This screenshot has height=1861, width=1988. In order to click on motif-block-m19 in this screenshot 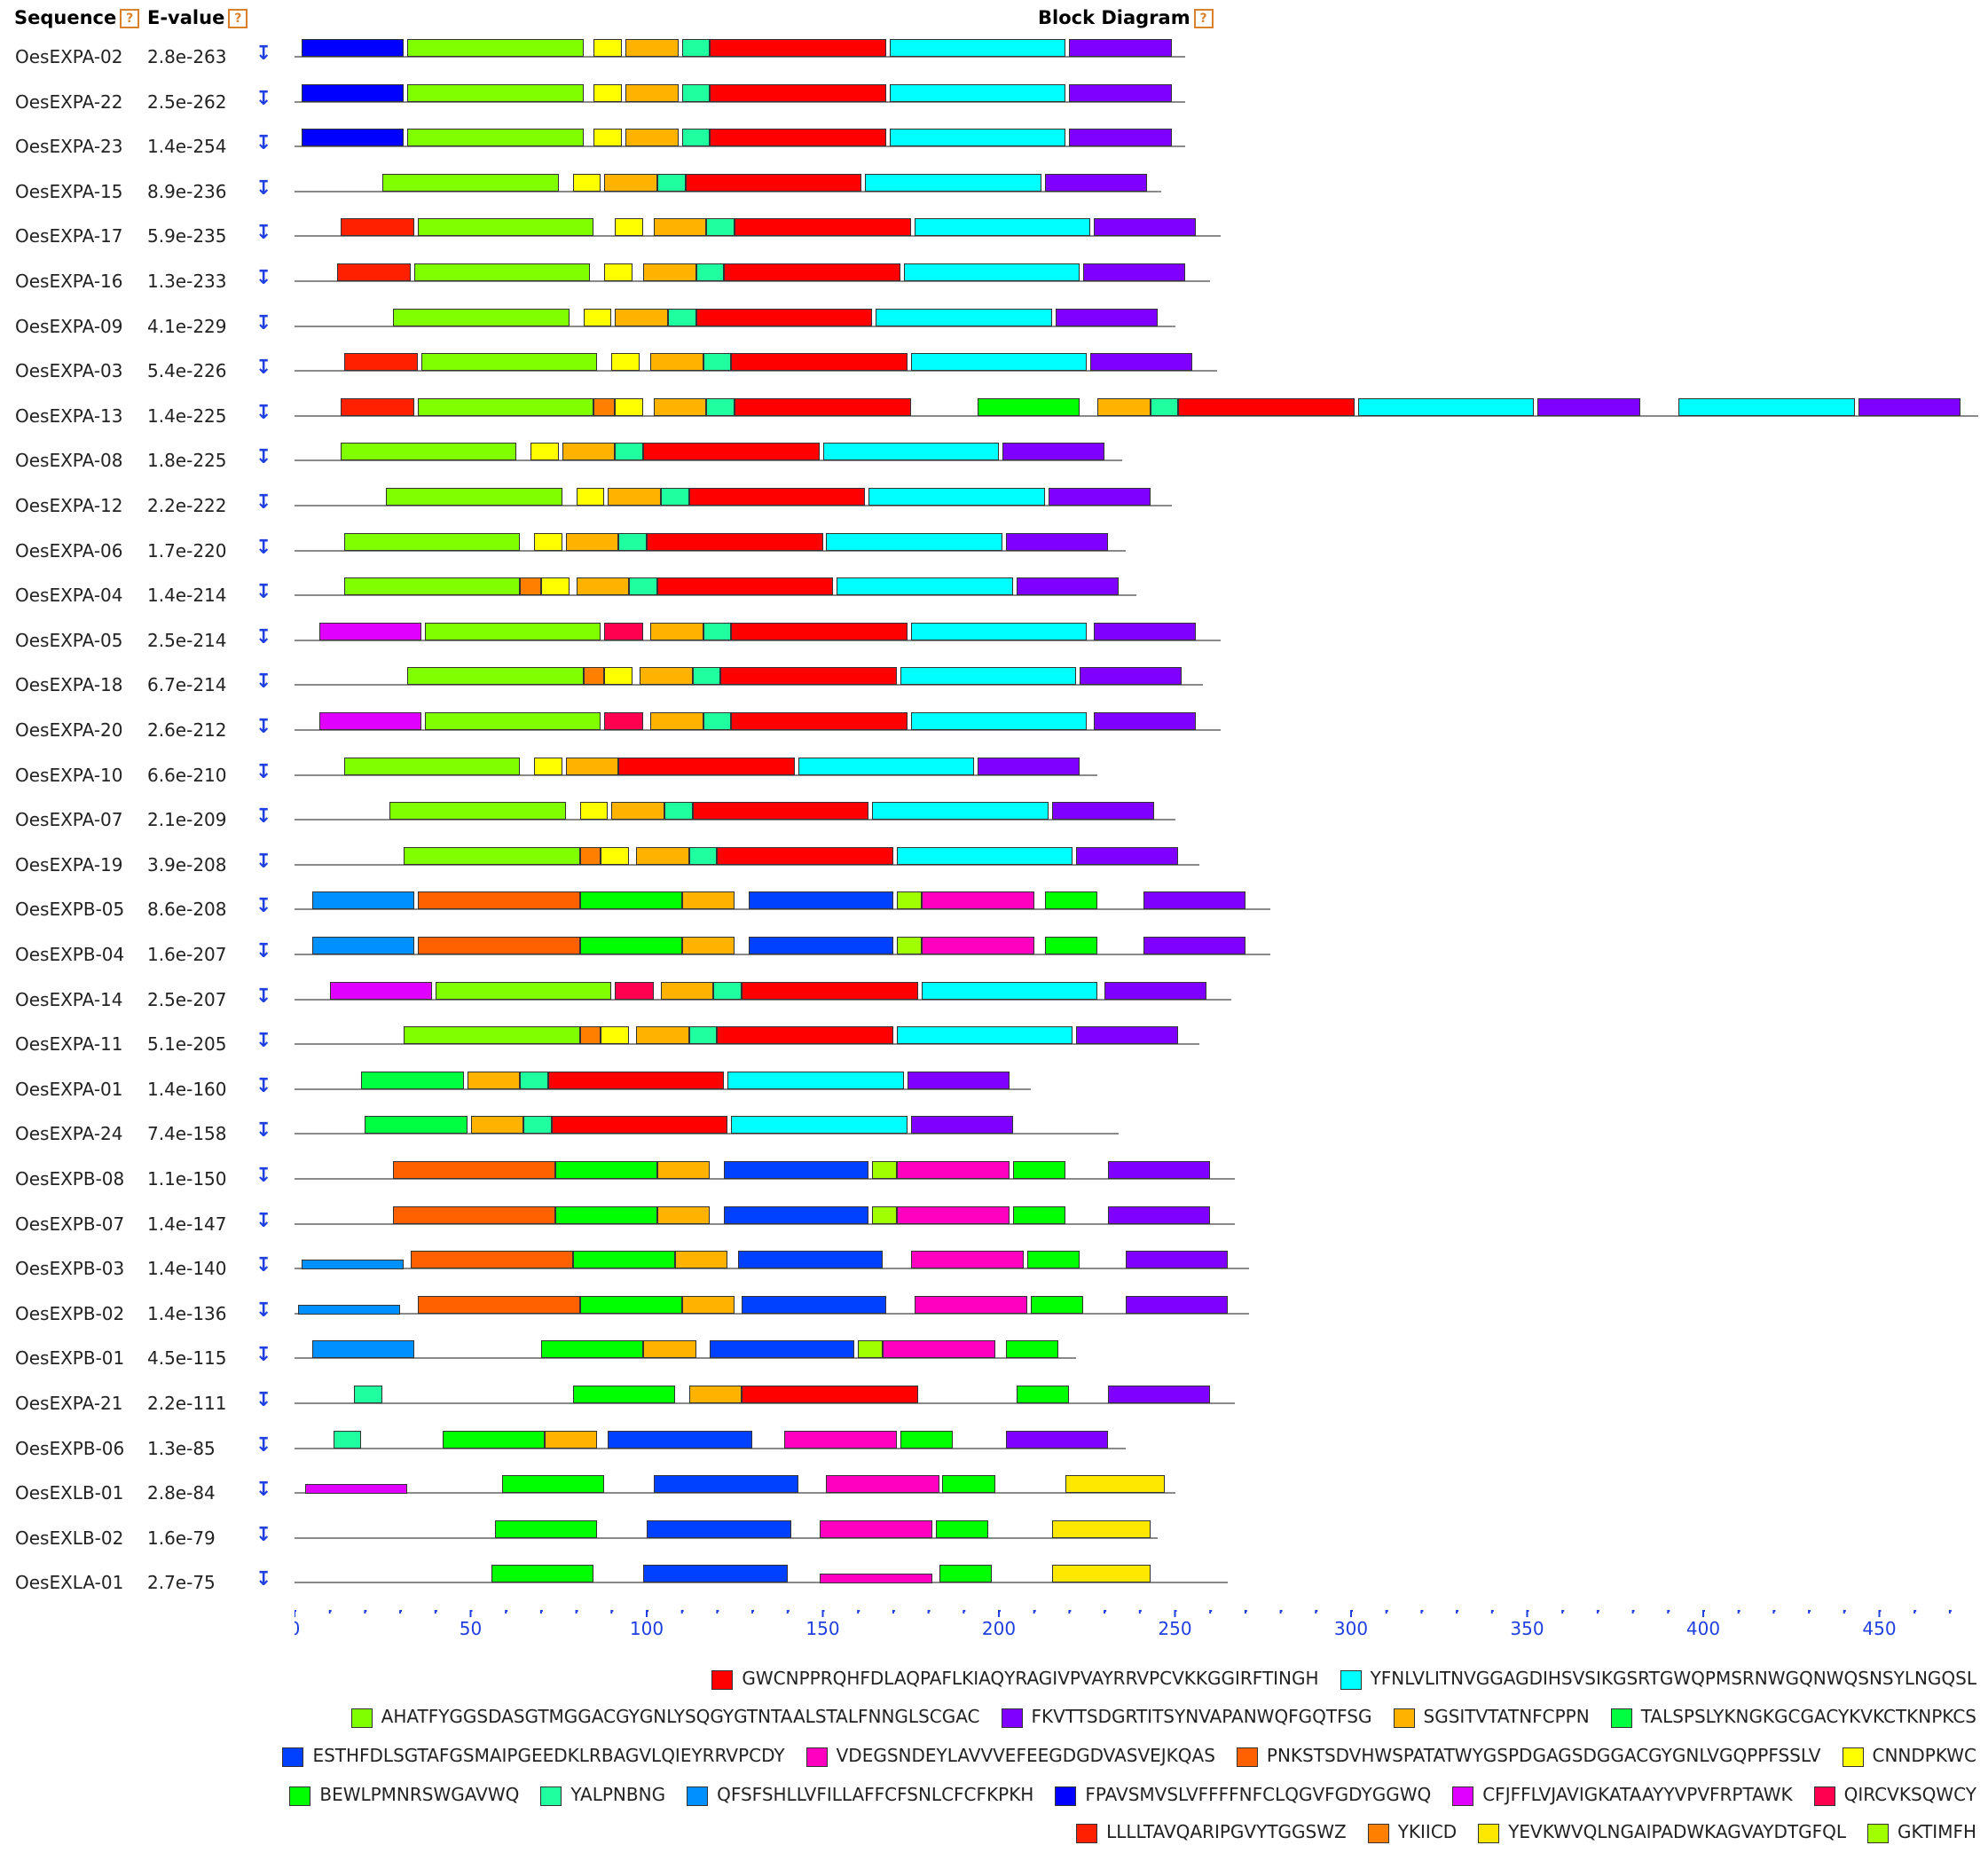, I will do `click(1101, 1574)`.